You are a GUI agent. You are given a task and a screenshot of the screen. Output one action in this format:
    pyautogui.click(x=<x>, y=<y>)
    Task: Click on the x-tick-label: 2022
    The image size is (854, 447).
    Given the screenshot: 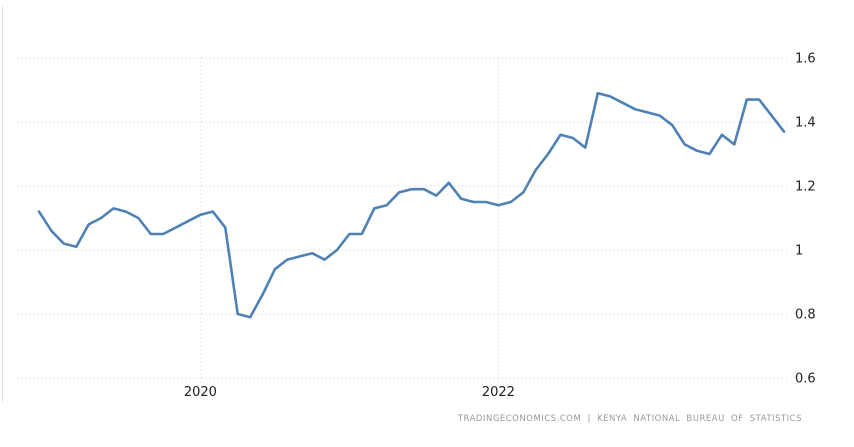 What is the action you would take?
    pyautogui.click(x=498, y=392)
    